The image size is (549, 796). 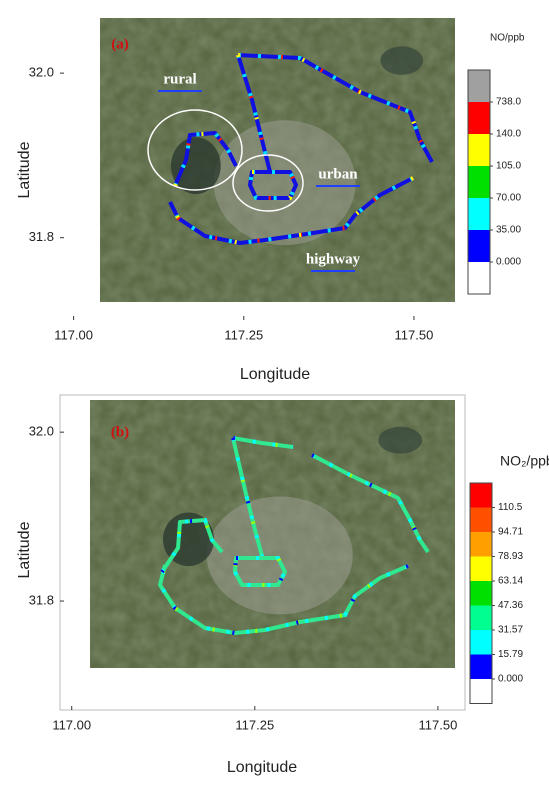 I want to click on annotation: urban, so click(x=338, y=174).